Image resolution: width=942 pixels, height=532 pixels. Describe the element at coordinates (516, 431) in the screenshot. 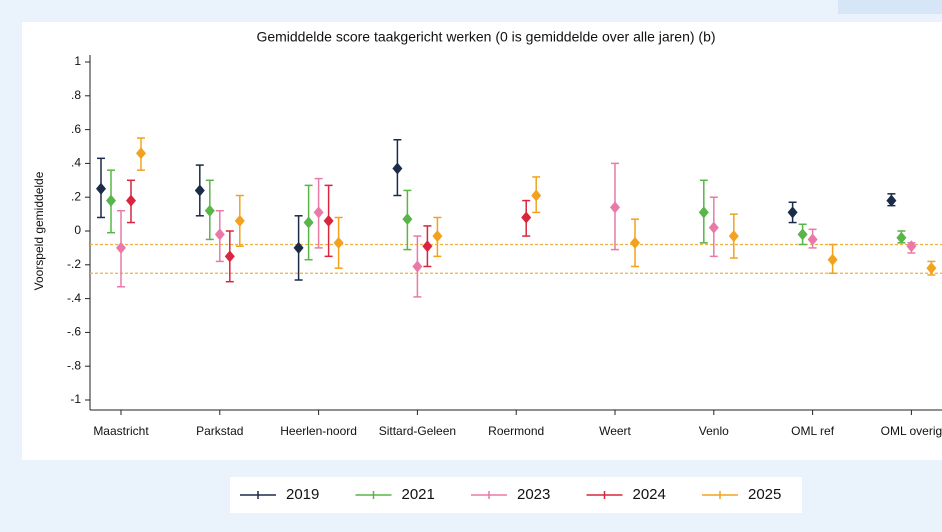

I see `x-tick-label: Roermond` at that location.